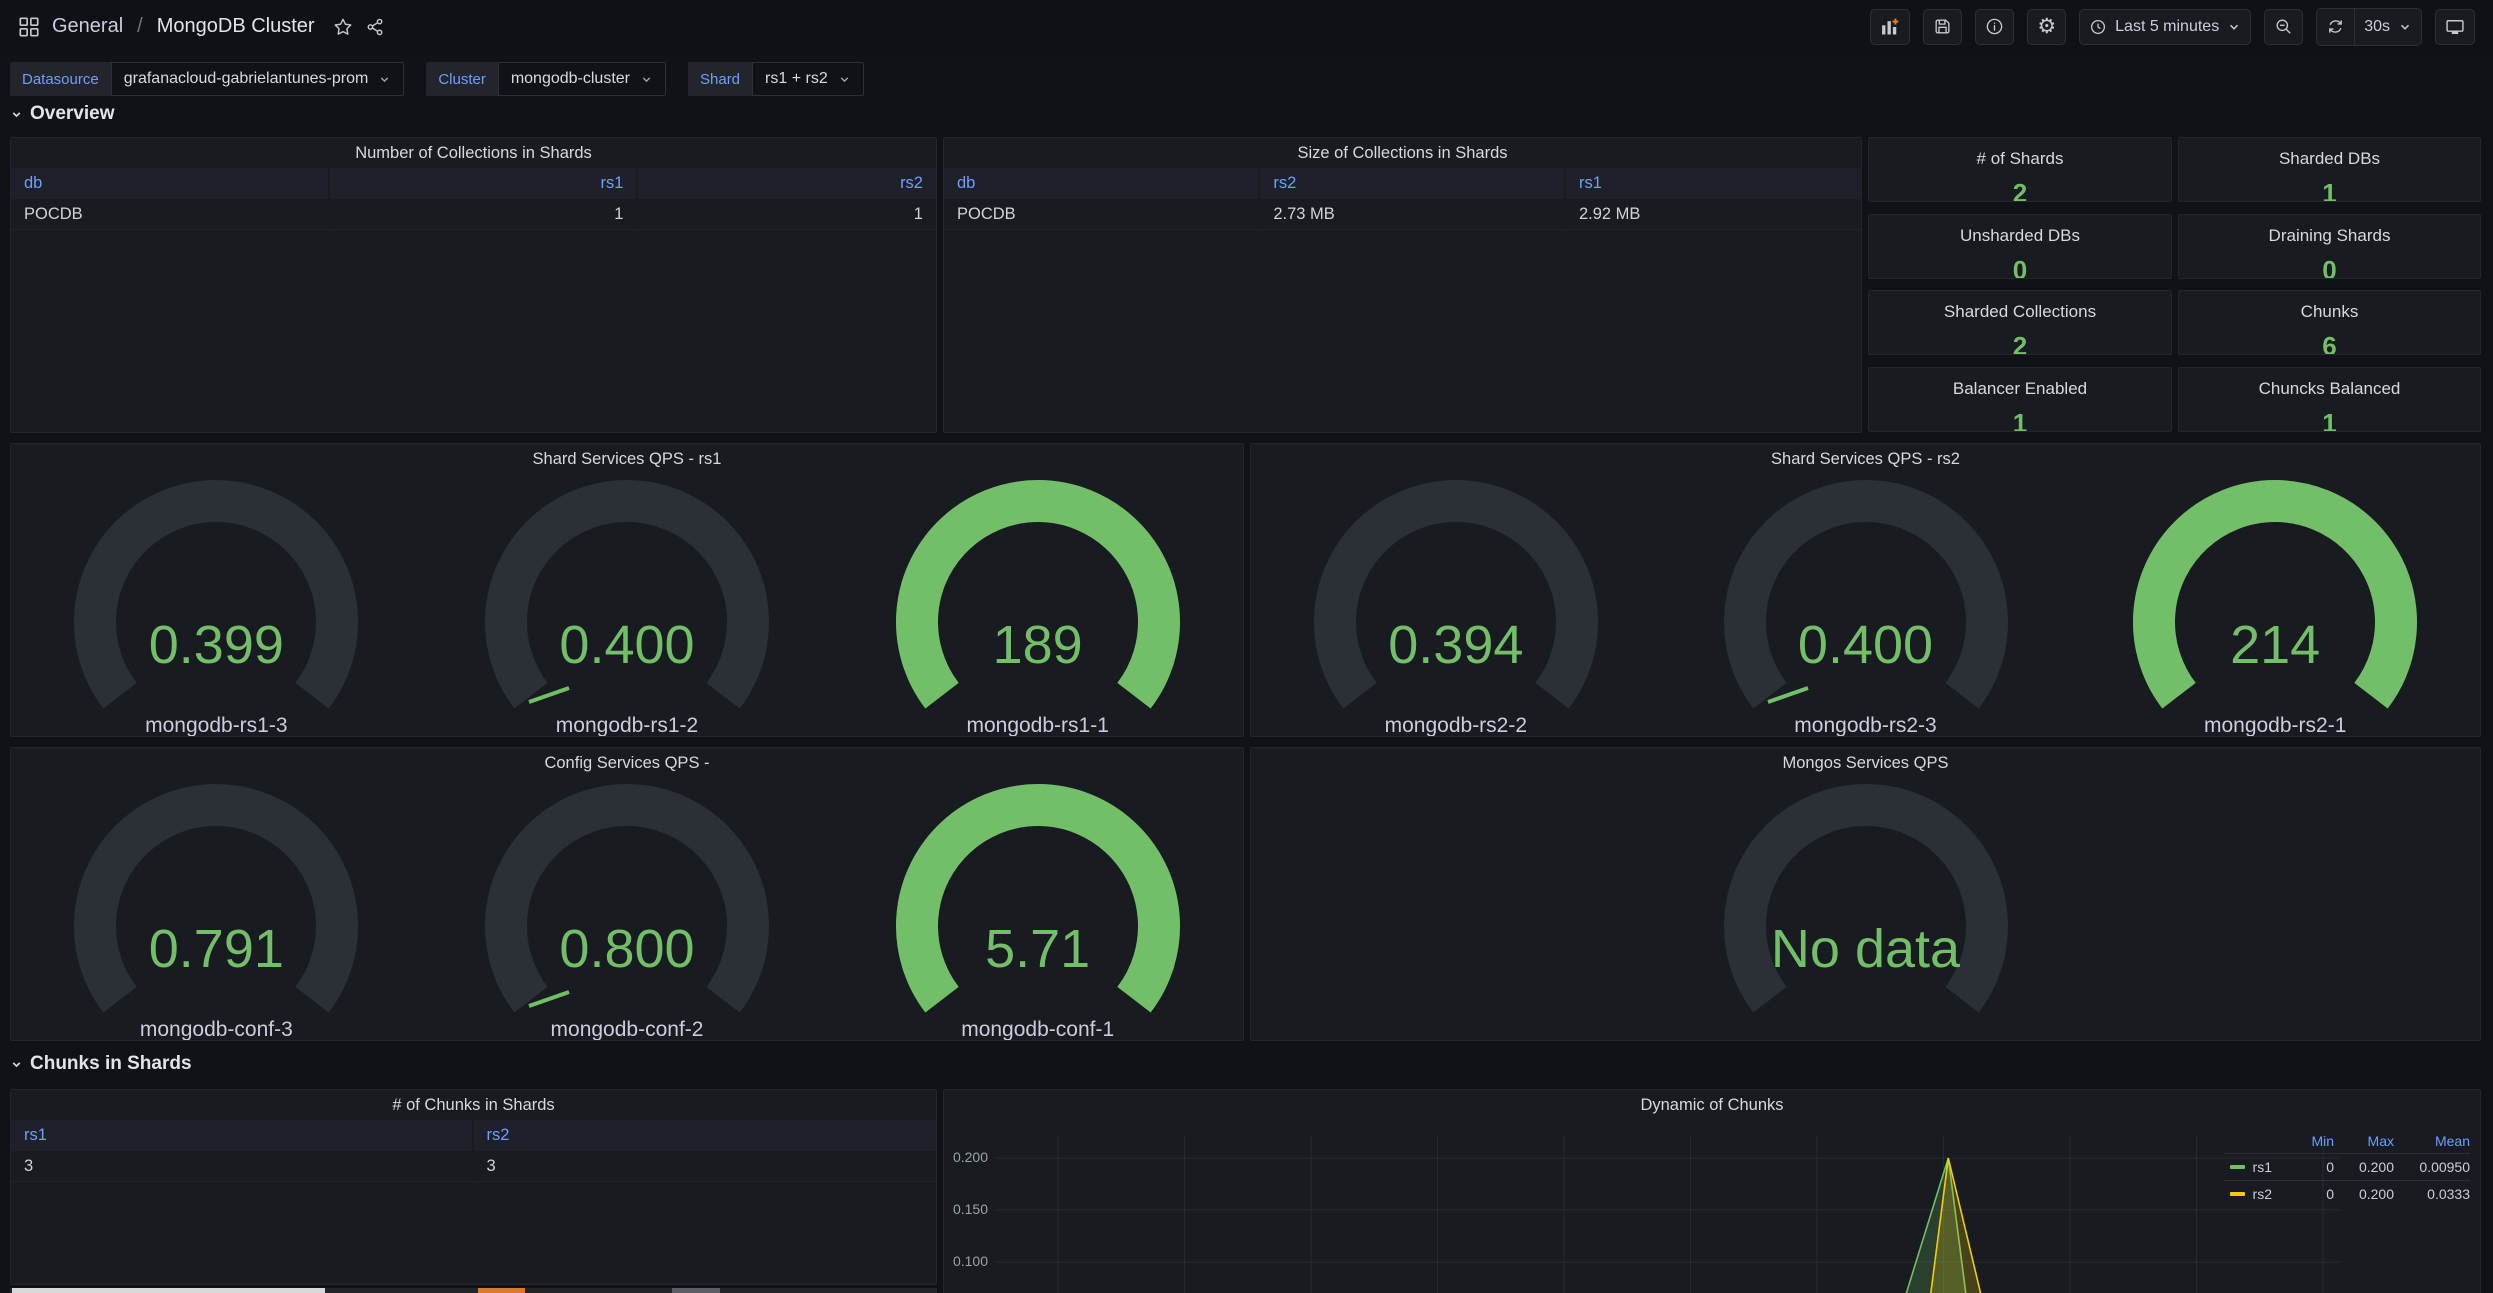 Image resolution: width=2493 pixels, height=1293 pixels. What do you see at coordinates (2252, 1166) in the screenshot?
I see `legend-series-rs1: rs1` at bounding box center [2252, 1166].